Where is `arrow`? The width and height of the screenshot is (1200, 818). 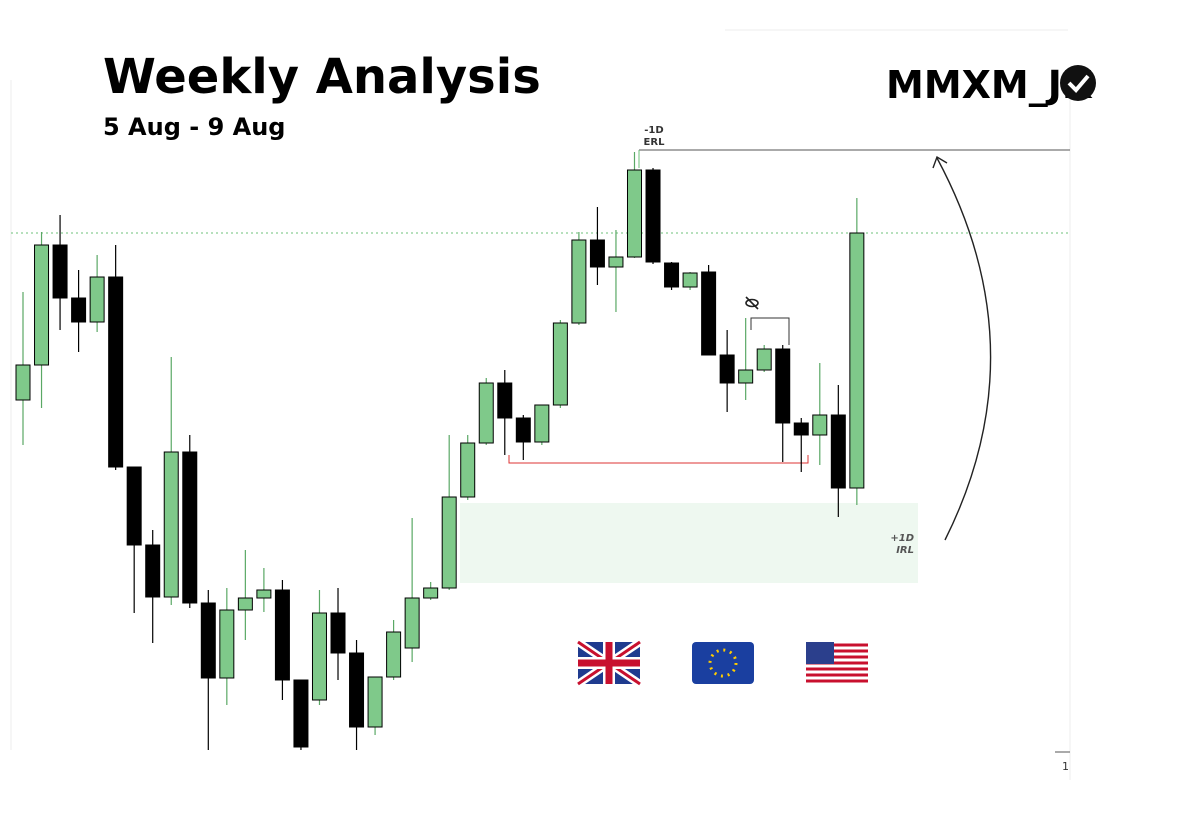
arrow is located at coordinates (964, 349).